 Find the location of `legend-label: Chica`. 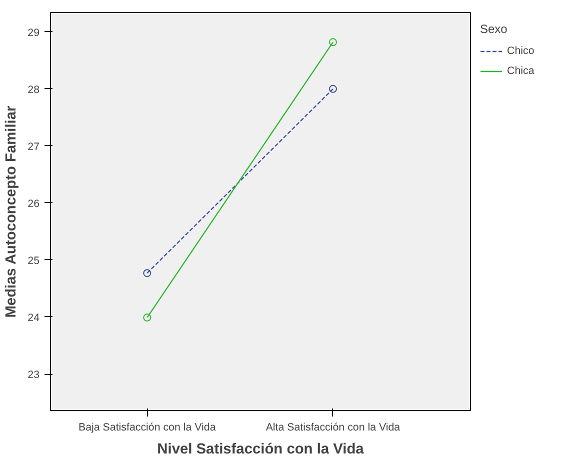

legend-label: Chica is located at coordinates (520, 71).